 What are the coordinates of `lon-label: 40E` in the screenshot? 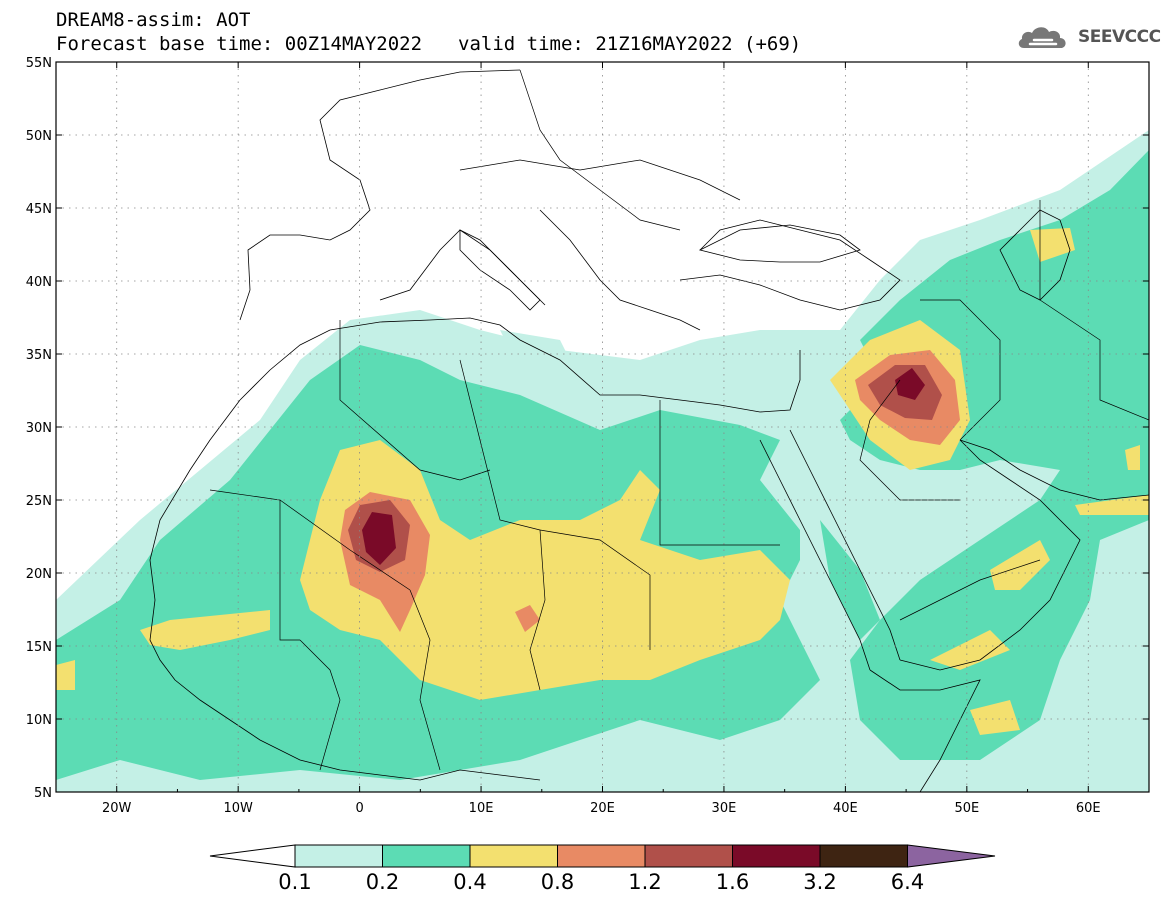 It's located at (845, 808).